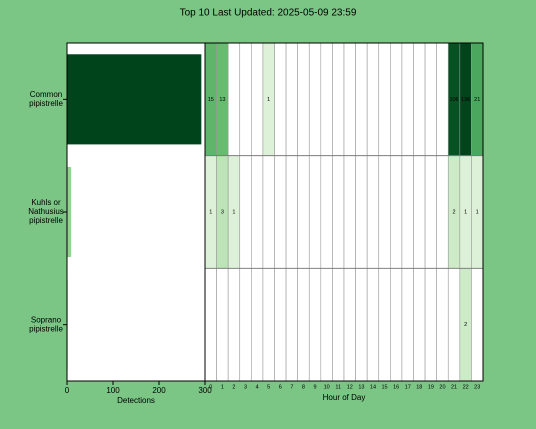 The image size is (536, 429). I want to click on x-axis-label: Hour of Day, so click(344, 397).